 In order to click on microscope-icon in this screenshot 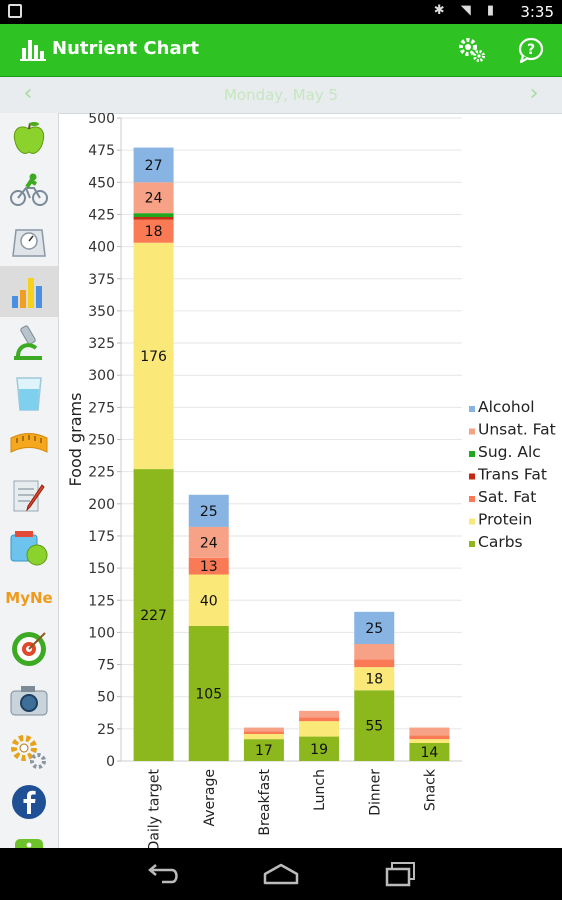, I will do `click(28, 342)`.